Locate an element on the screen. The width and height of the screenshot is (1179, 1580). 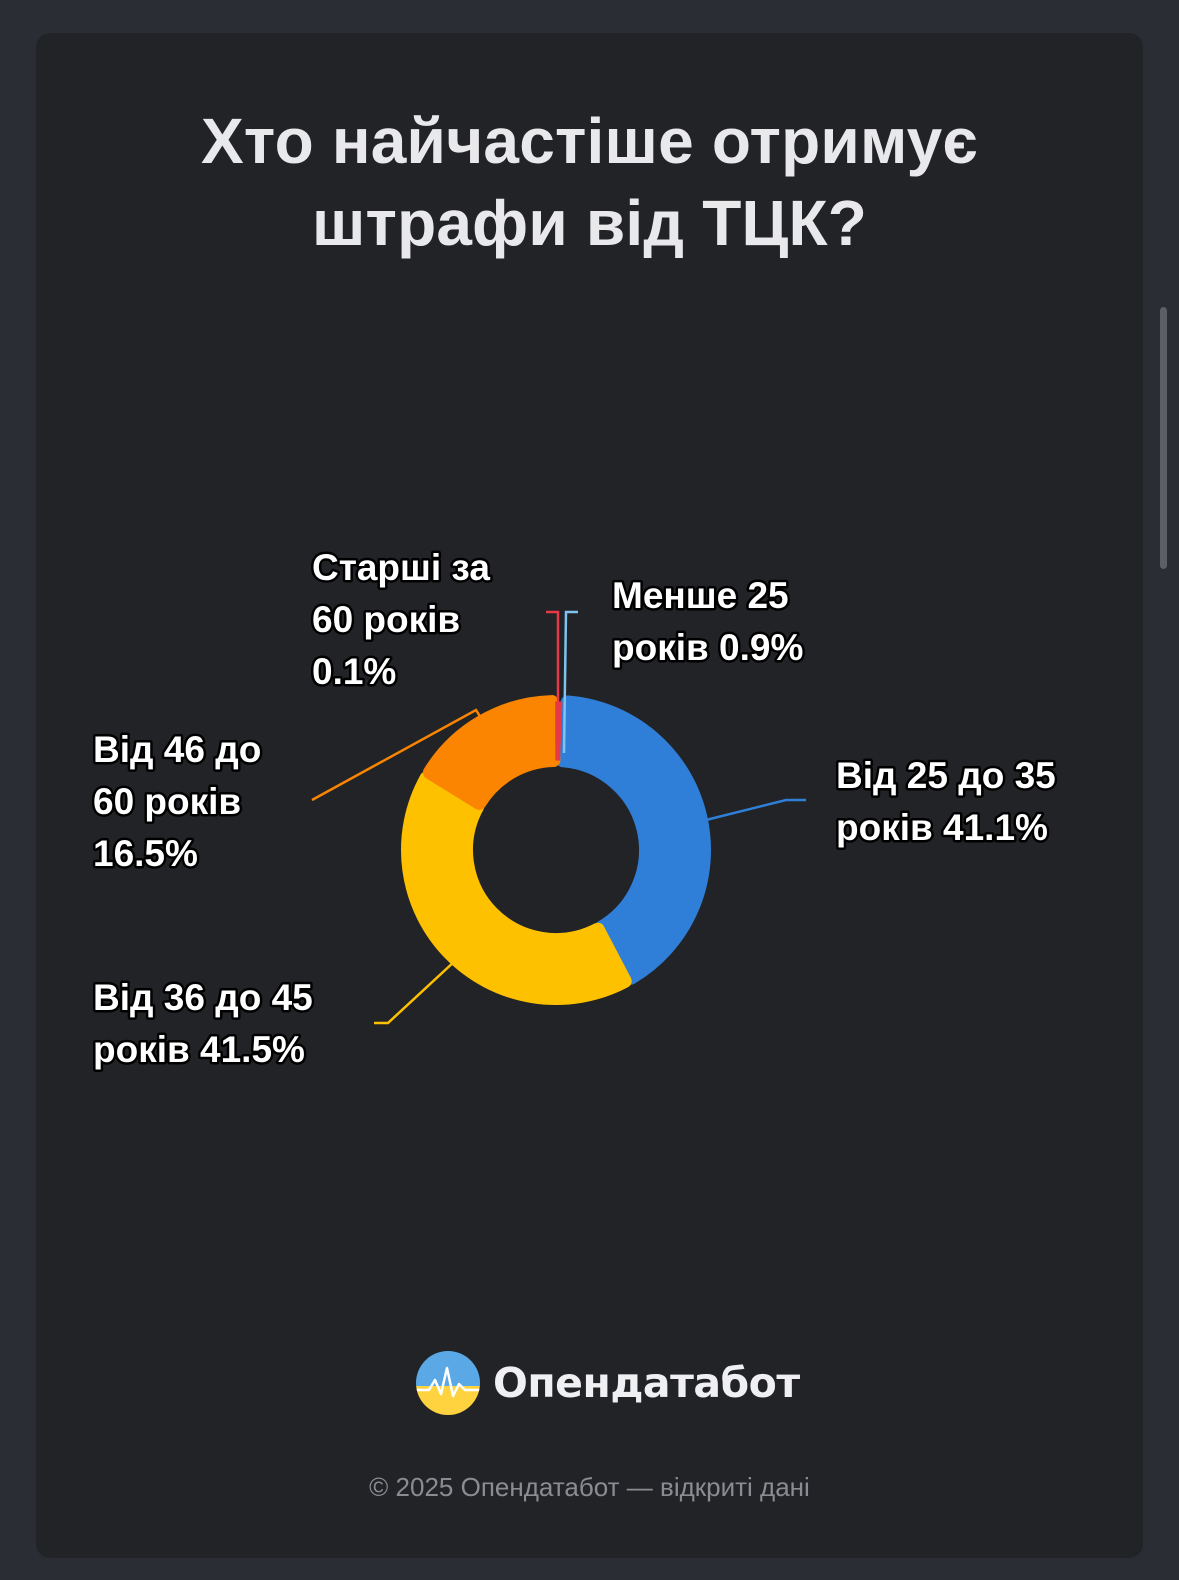
brand-name: Опендатабот is located at coordinates (646, 1383).